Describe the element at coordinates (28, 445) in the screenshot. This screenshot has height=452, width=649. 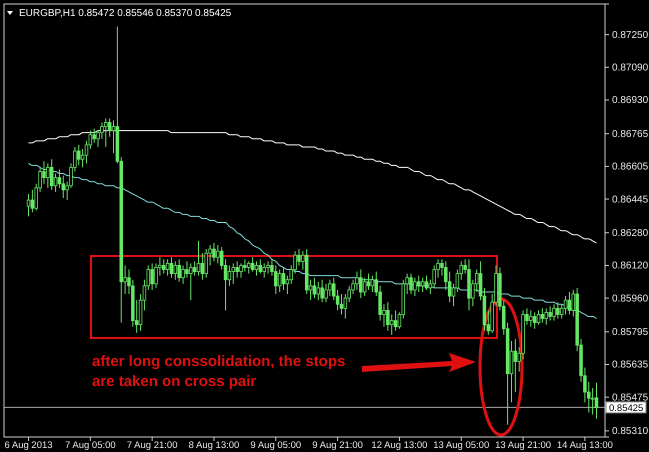
I see `x-tick-label: 6 Aug 2013` at that location.